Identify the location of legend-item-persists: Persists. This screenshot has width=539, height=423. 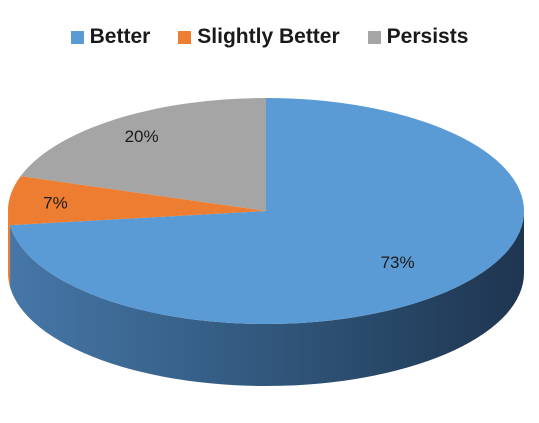
(418, 37).